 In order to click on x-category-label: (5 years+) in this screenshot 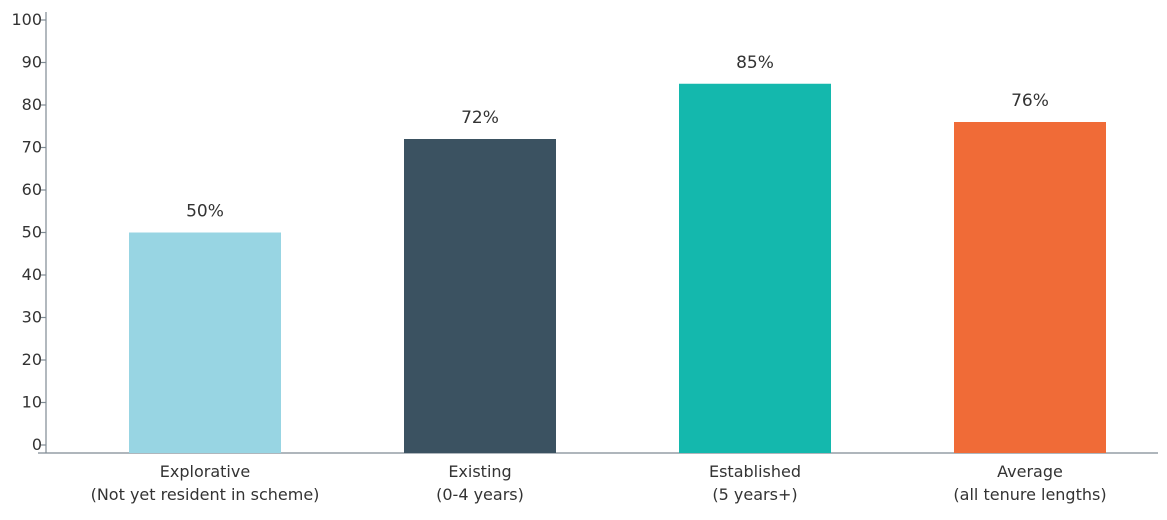, I will do `click(754, 494)`.